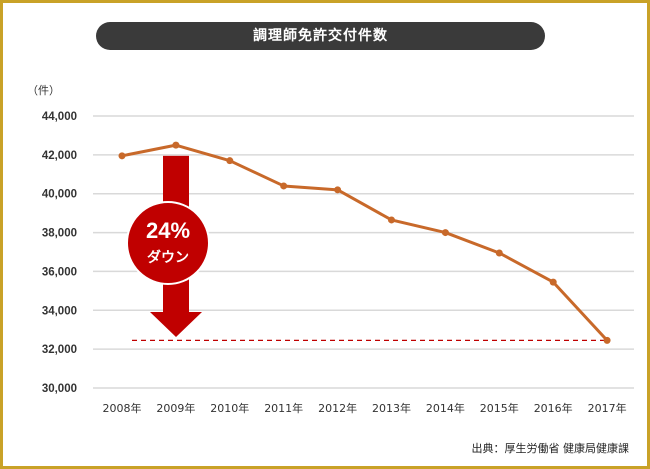  Describe the element at coordinates (176, 324) in the screenshot. I see `down-arrow-head` at that location.